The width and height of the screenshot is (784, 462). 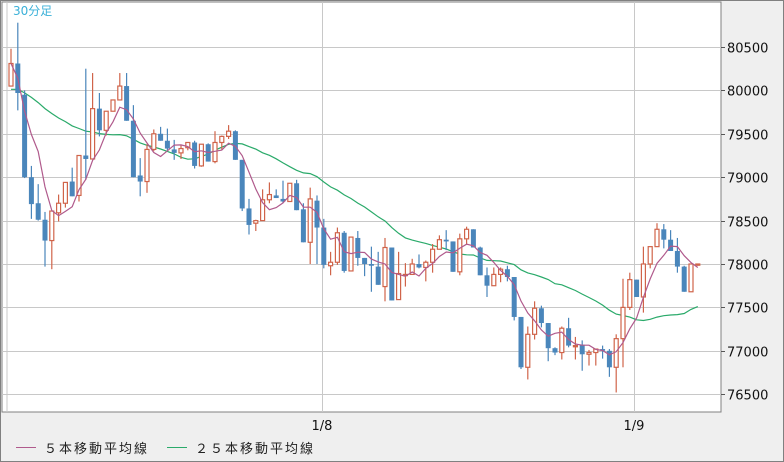 What do you see at coordinates (747, 353) in the screenshot?
I see `price-tick-label: 77000` at bounding box center [747, 353].